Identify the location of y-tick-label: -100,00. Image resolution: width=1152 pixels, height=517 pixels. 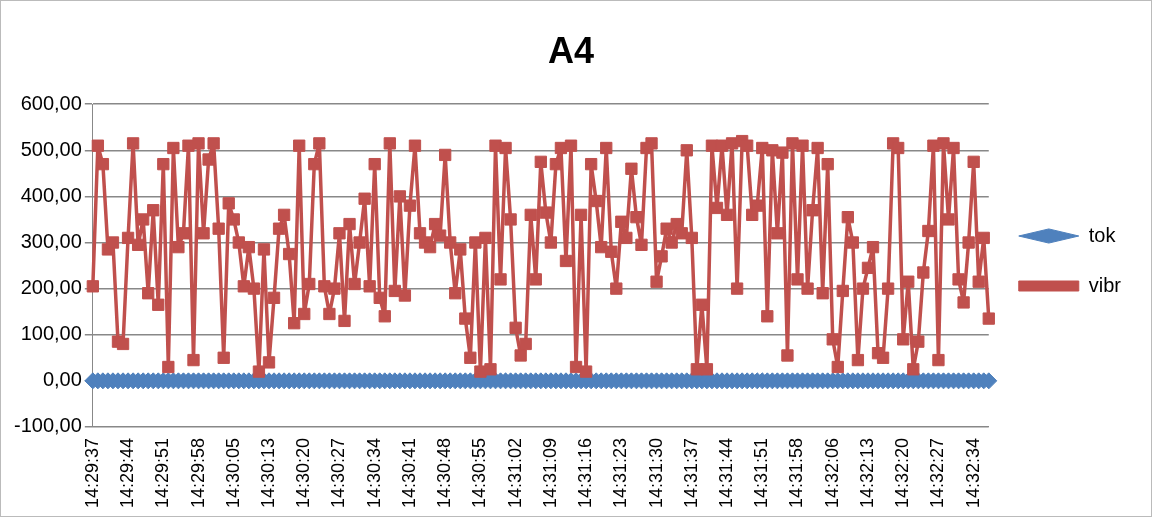
(47, 425).